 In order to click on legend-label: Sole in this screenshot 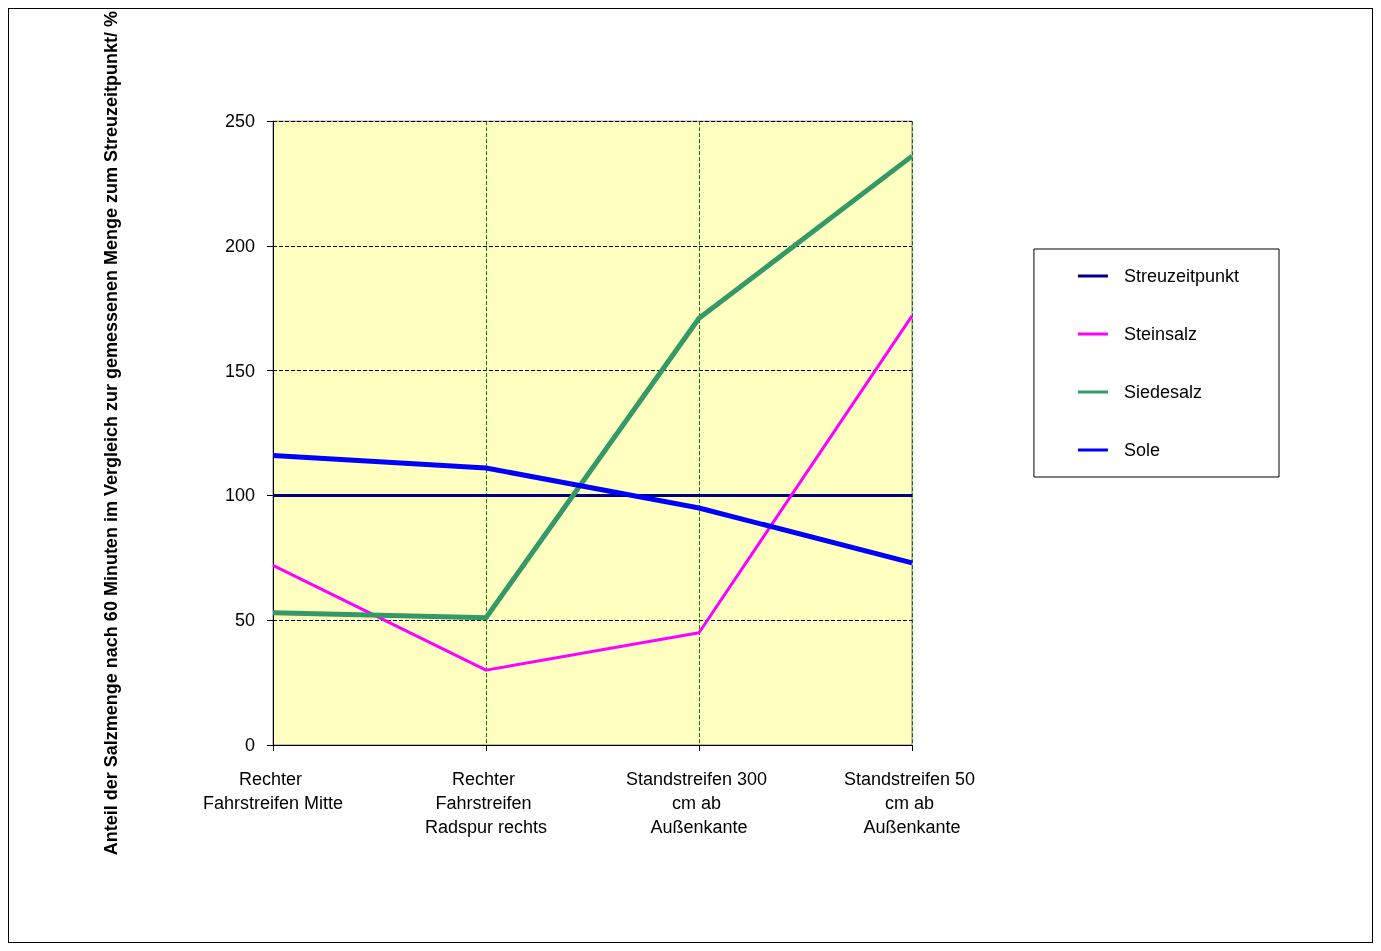, I will do `click(1141, 450)`.